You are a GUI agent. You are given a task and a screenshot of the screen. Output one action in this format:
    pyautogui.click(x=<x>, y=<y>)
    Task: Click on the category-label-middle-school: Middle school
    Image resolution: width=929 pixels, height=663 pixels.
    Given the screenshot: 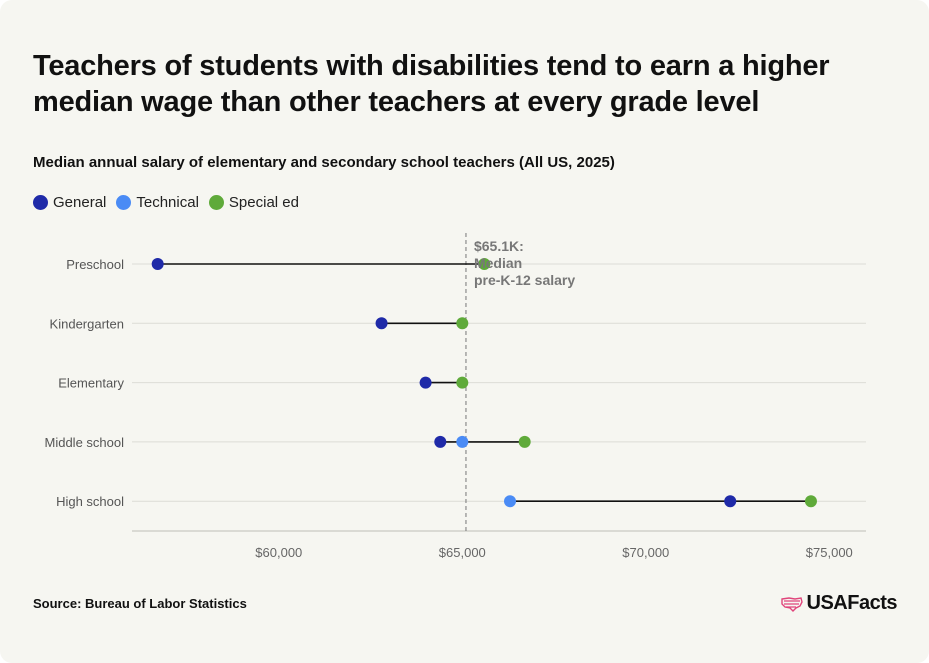 What is the action you would take?
    pyautogui.click(x=85, y=442)
    